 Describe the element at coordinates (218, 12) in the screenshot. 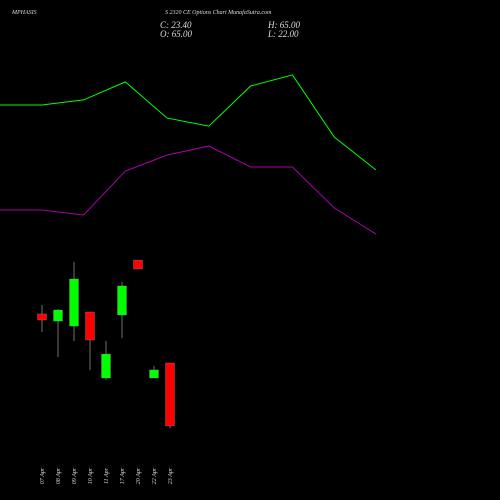

I see `chart-subtitle: S 2320 CE Options Chart MunafaSutra.com` at that location.